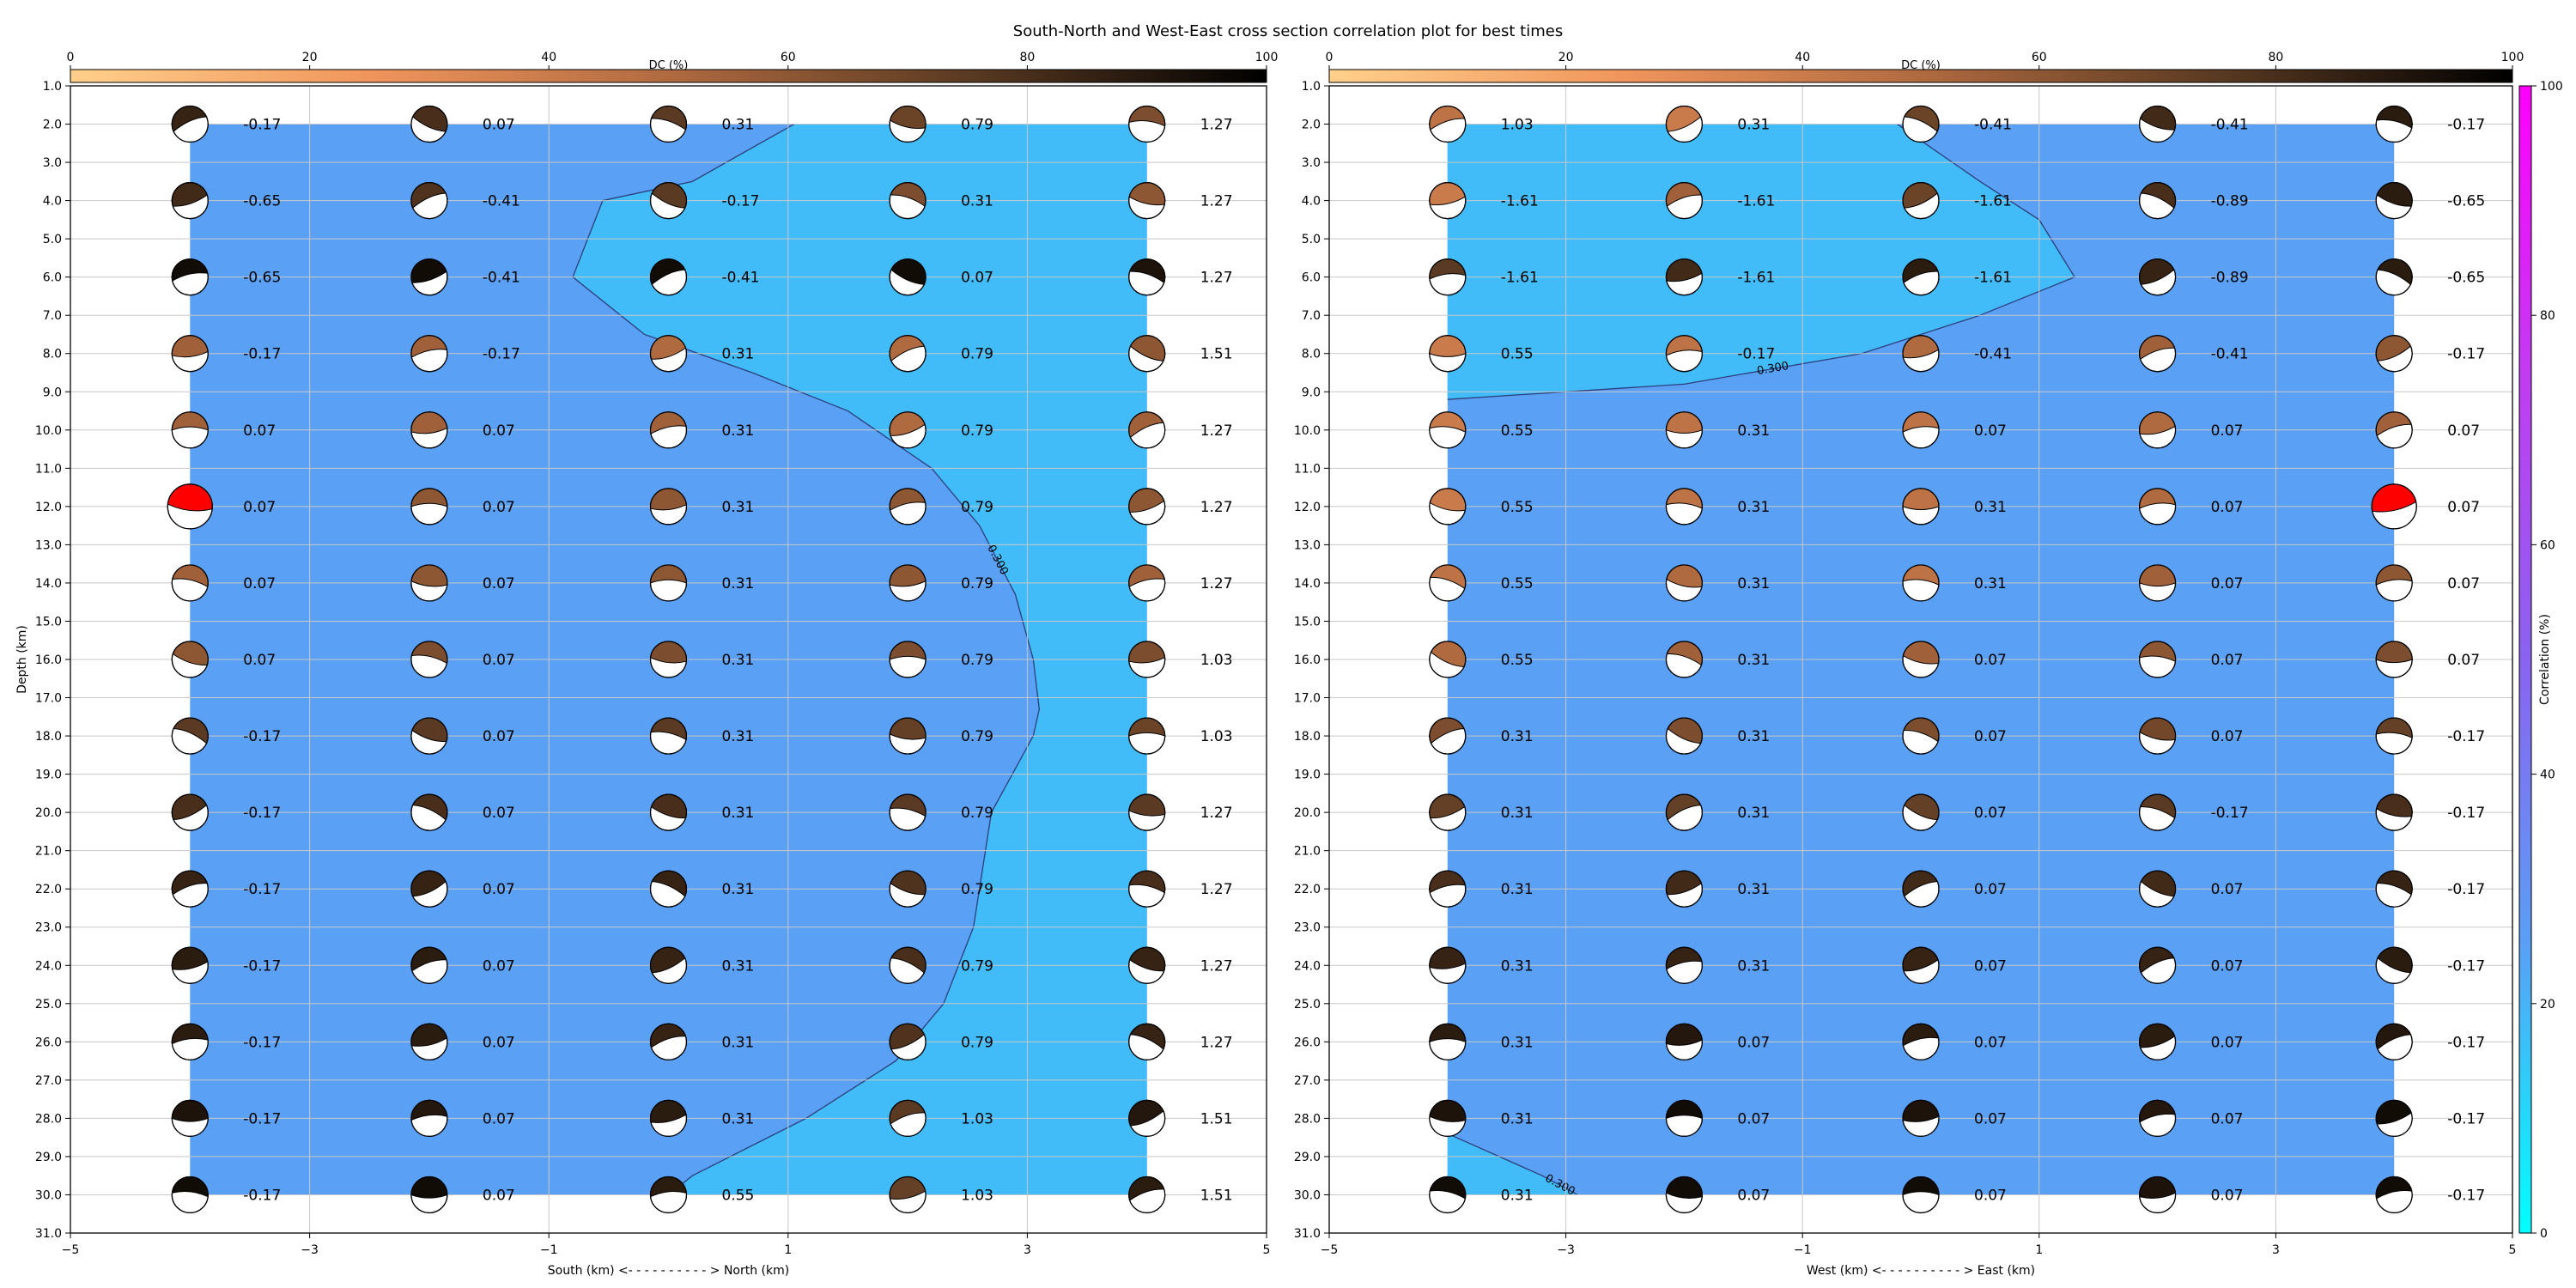 The image size is (2576, 1288). Describe the element at coordinates (788, 1250) in the screenshot. I see `x-tick-label: 1` at that location.